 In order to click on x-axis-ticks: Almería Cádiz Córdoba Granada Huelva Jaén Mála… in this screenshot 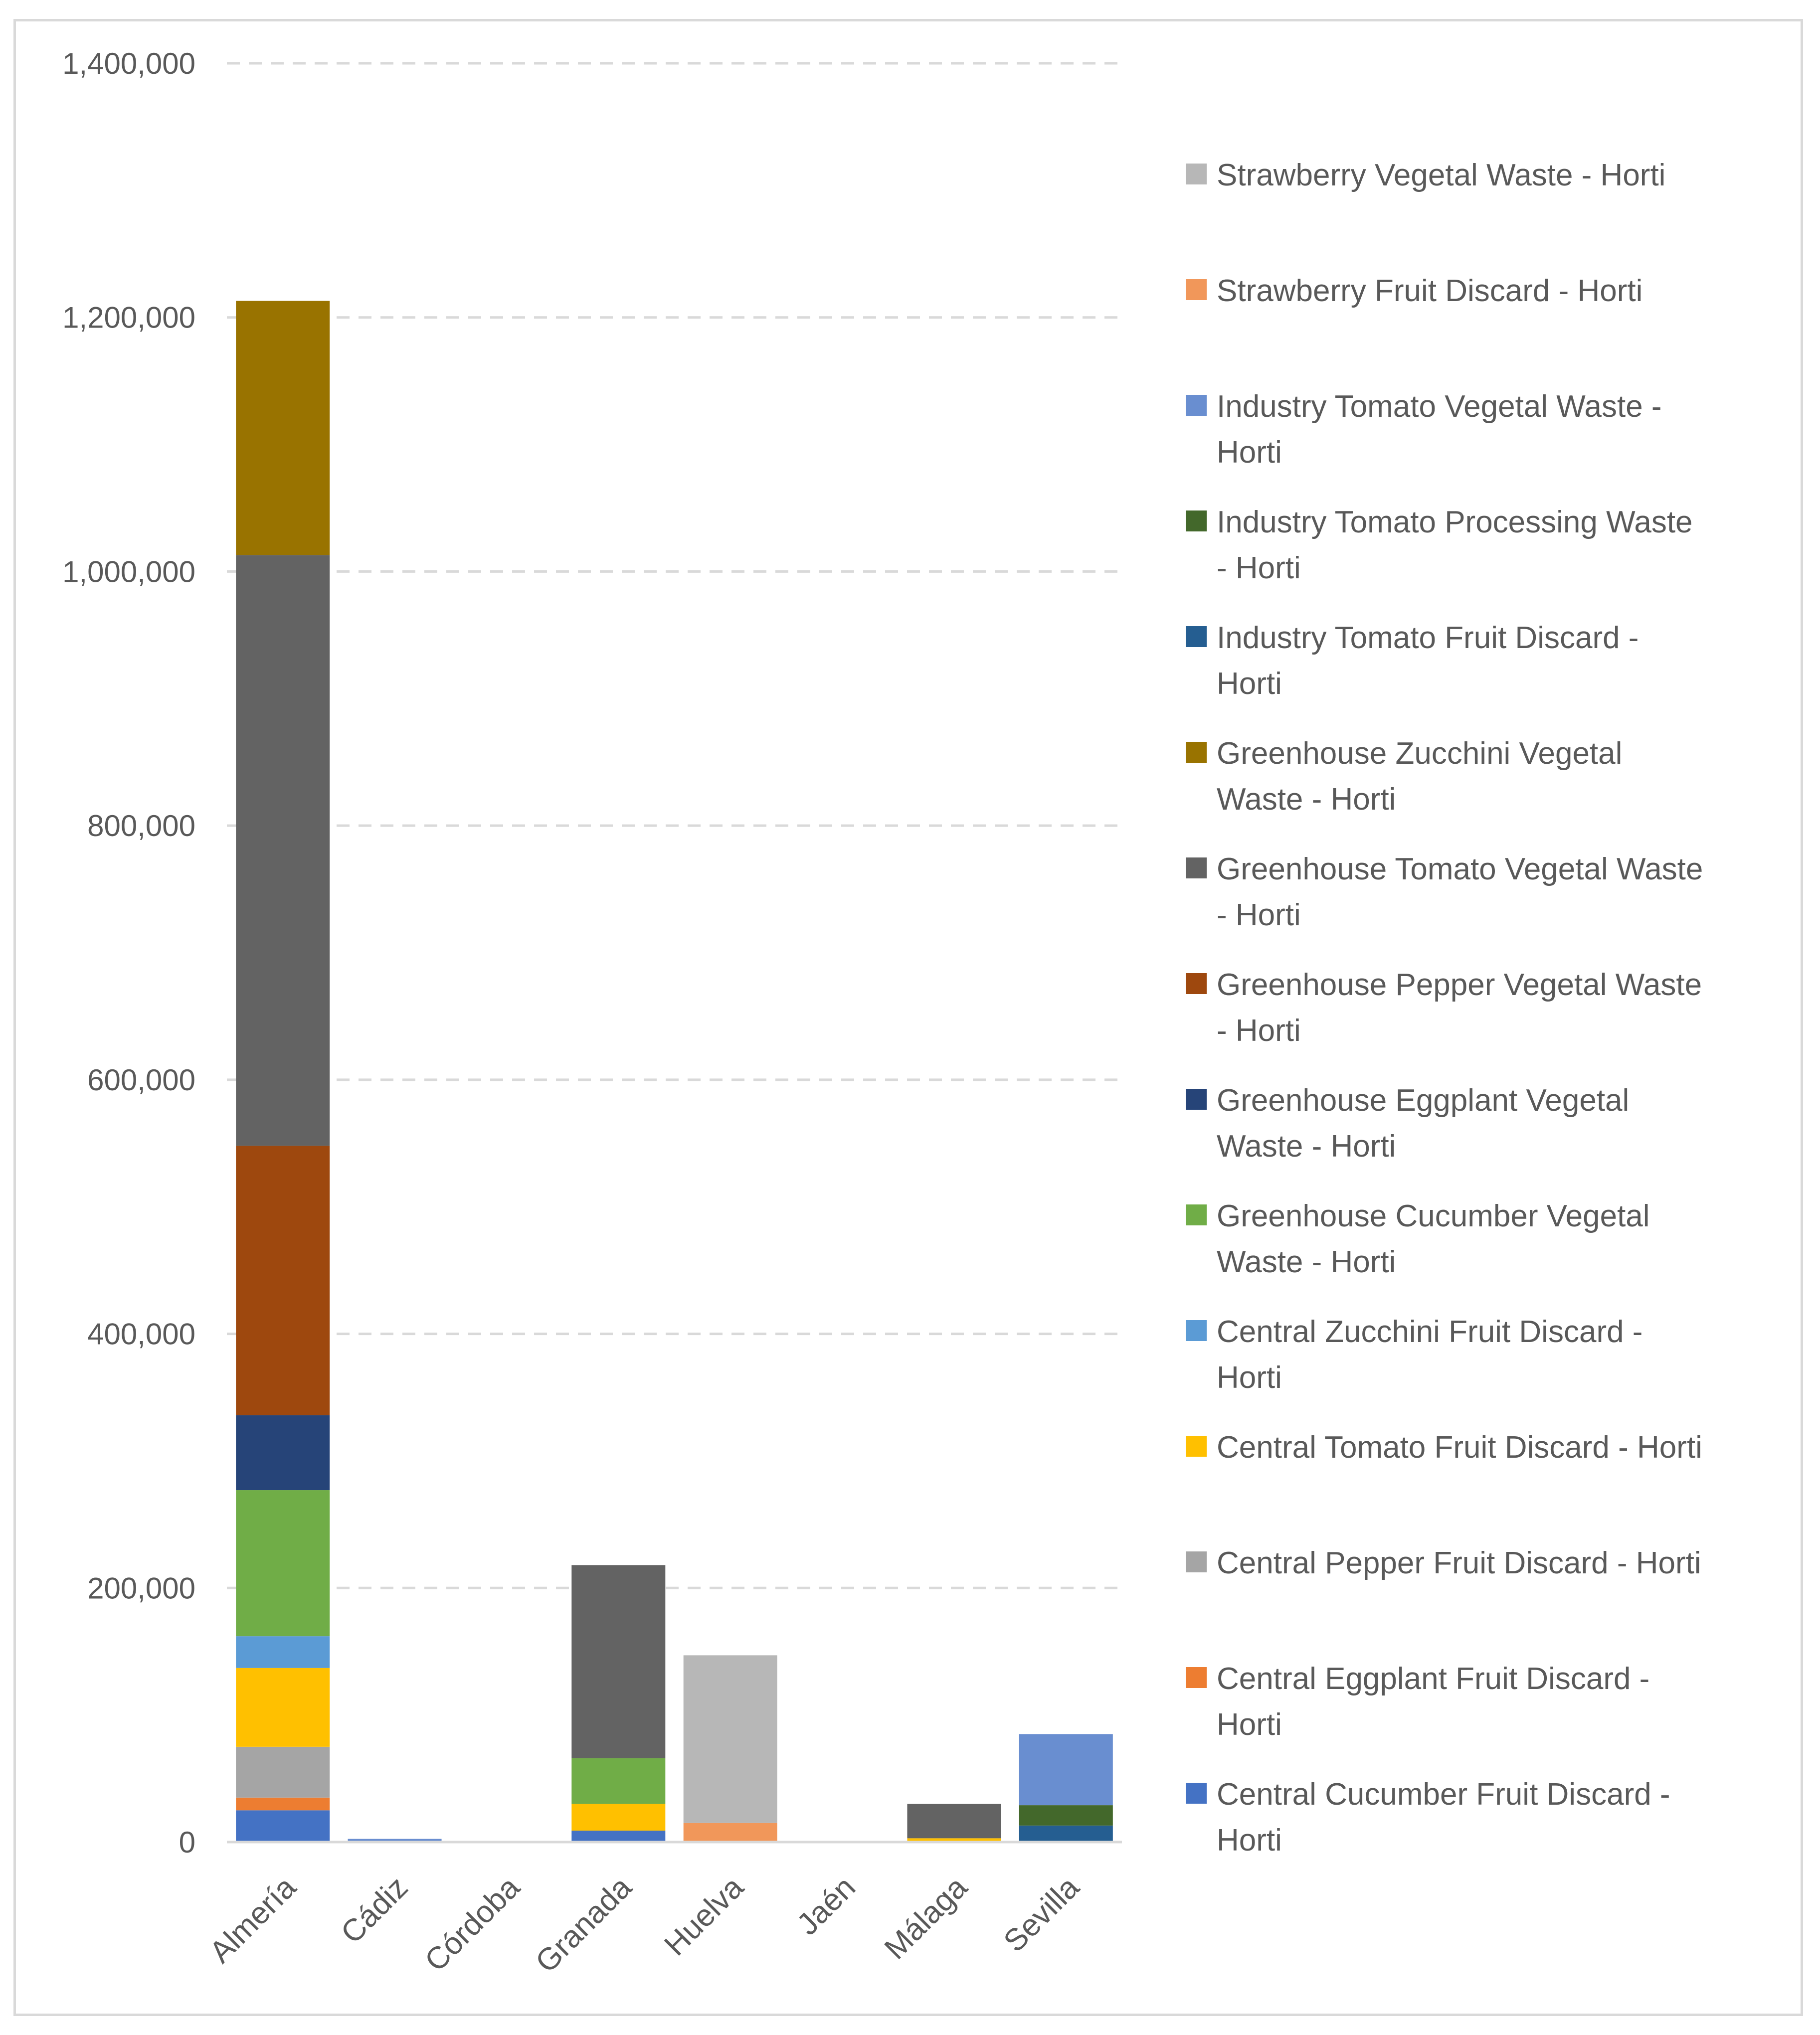, I will do `click(644, 1925)`.